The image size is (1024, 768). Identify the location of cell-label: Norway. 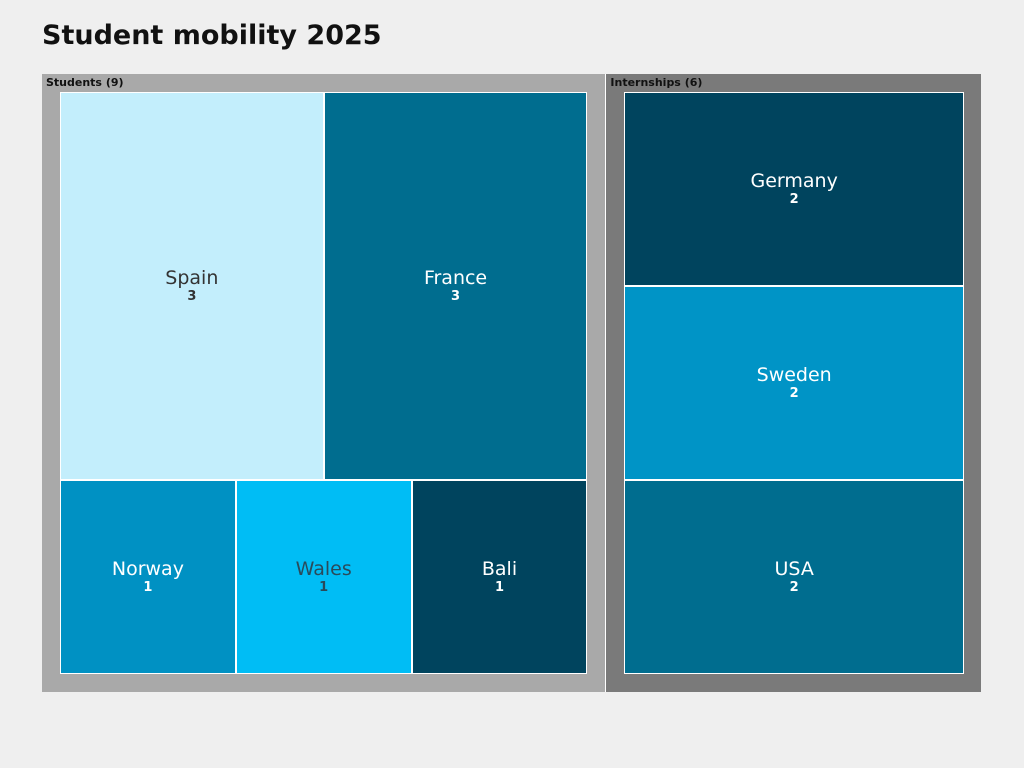
(147, 569).